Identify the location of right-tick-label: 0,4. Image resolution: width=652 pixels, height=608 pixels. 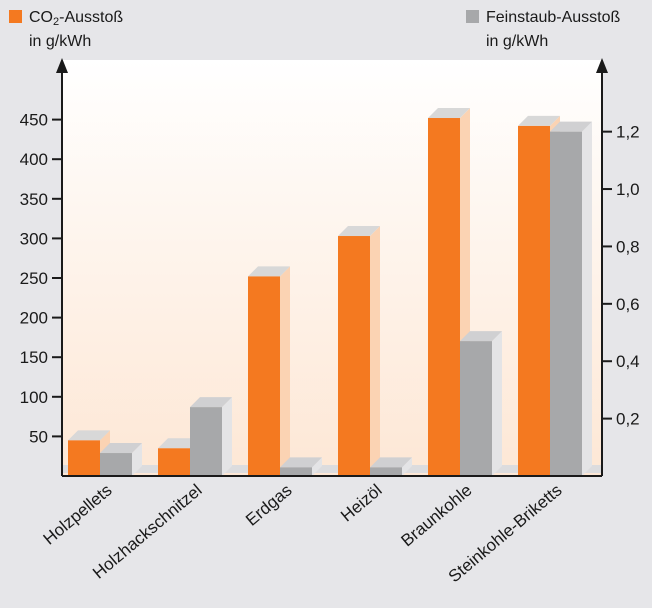
(628, 361).